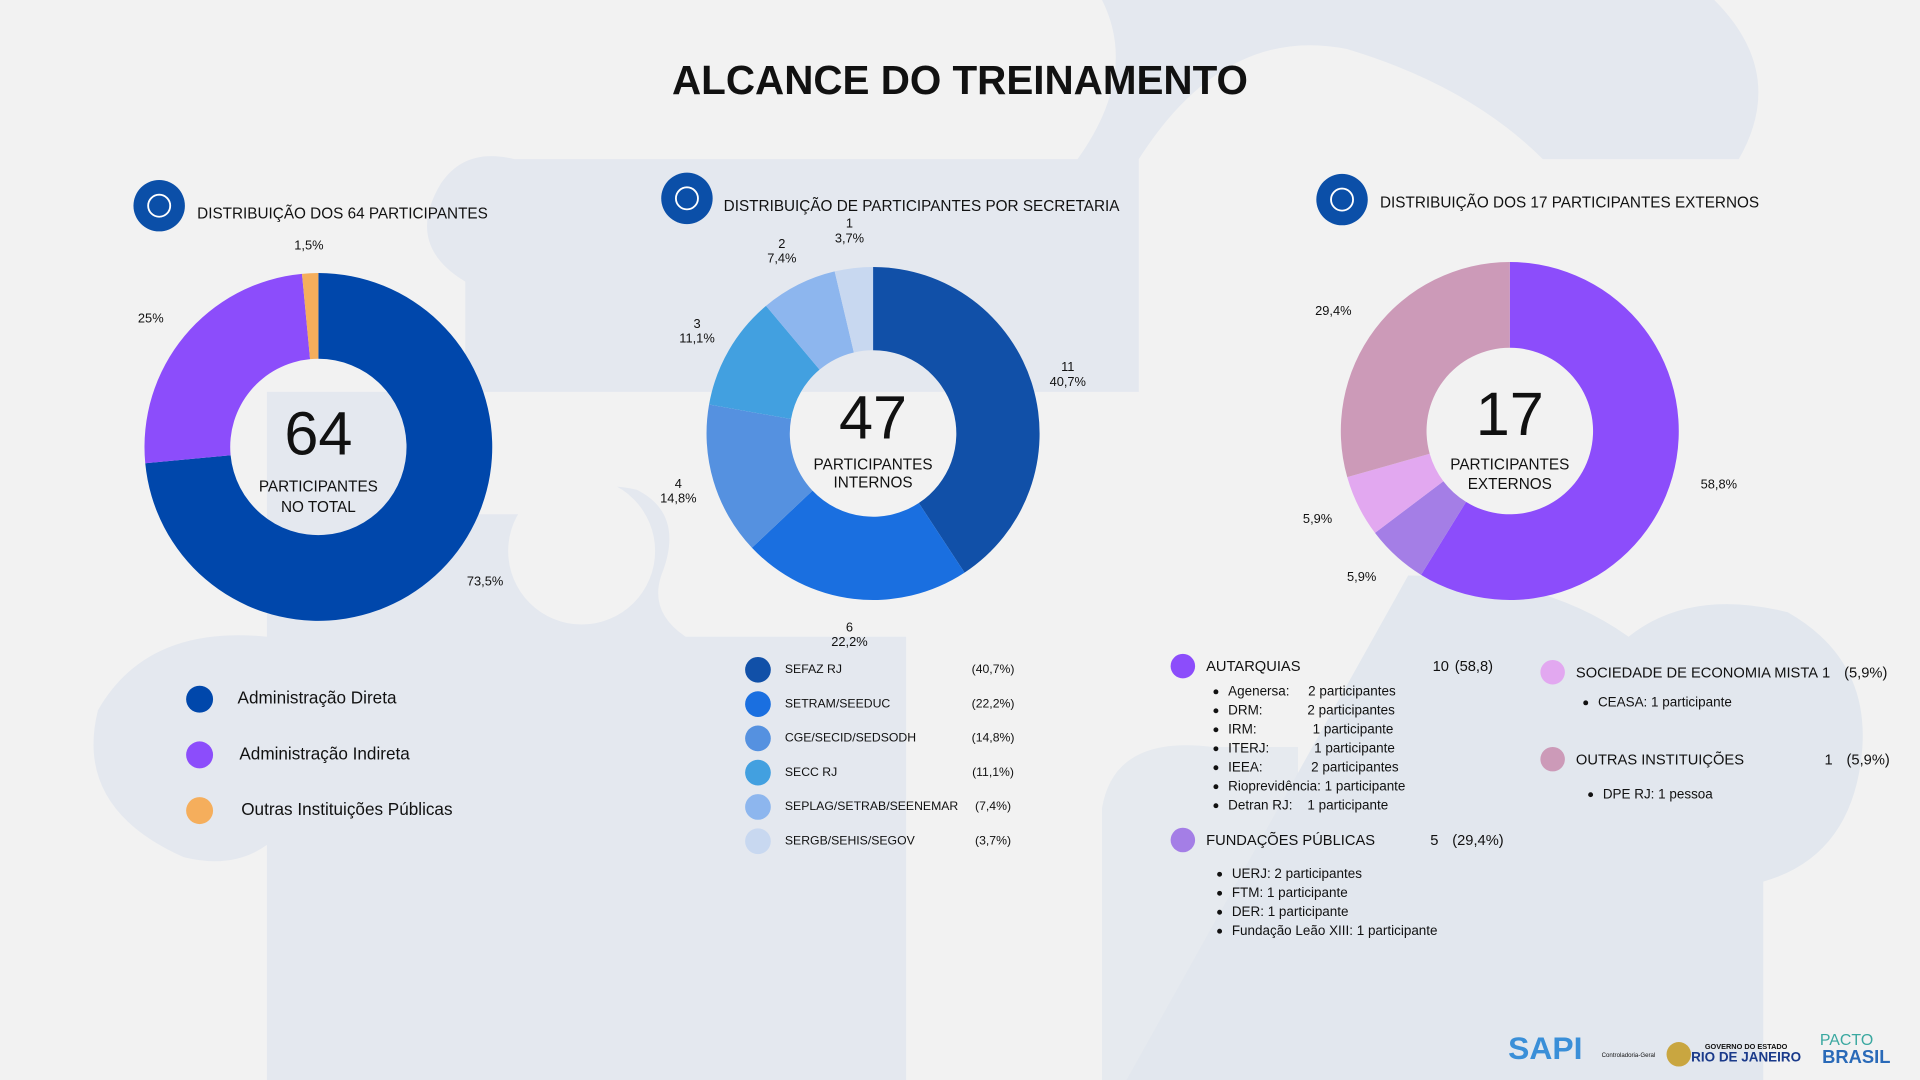  What do you see at coordinates (346, 809) in the screenshot?
I see `legend-label: Outras Instituições Públicas` at bounding box center [346, 809].